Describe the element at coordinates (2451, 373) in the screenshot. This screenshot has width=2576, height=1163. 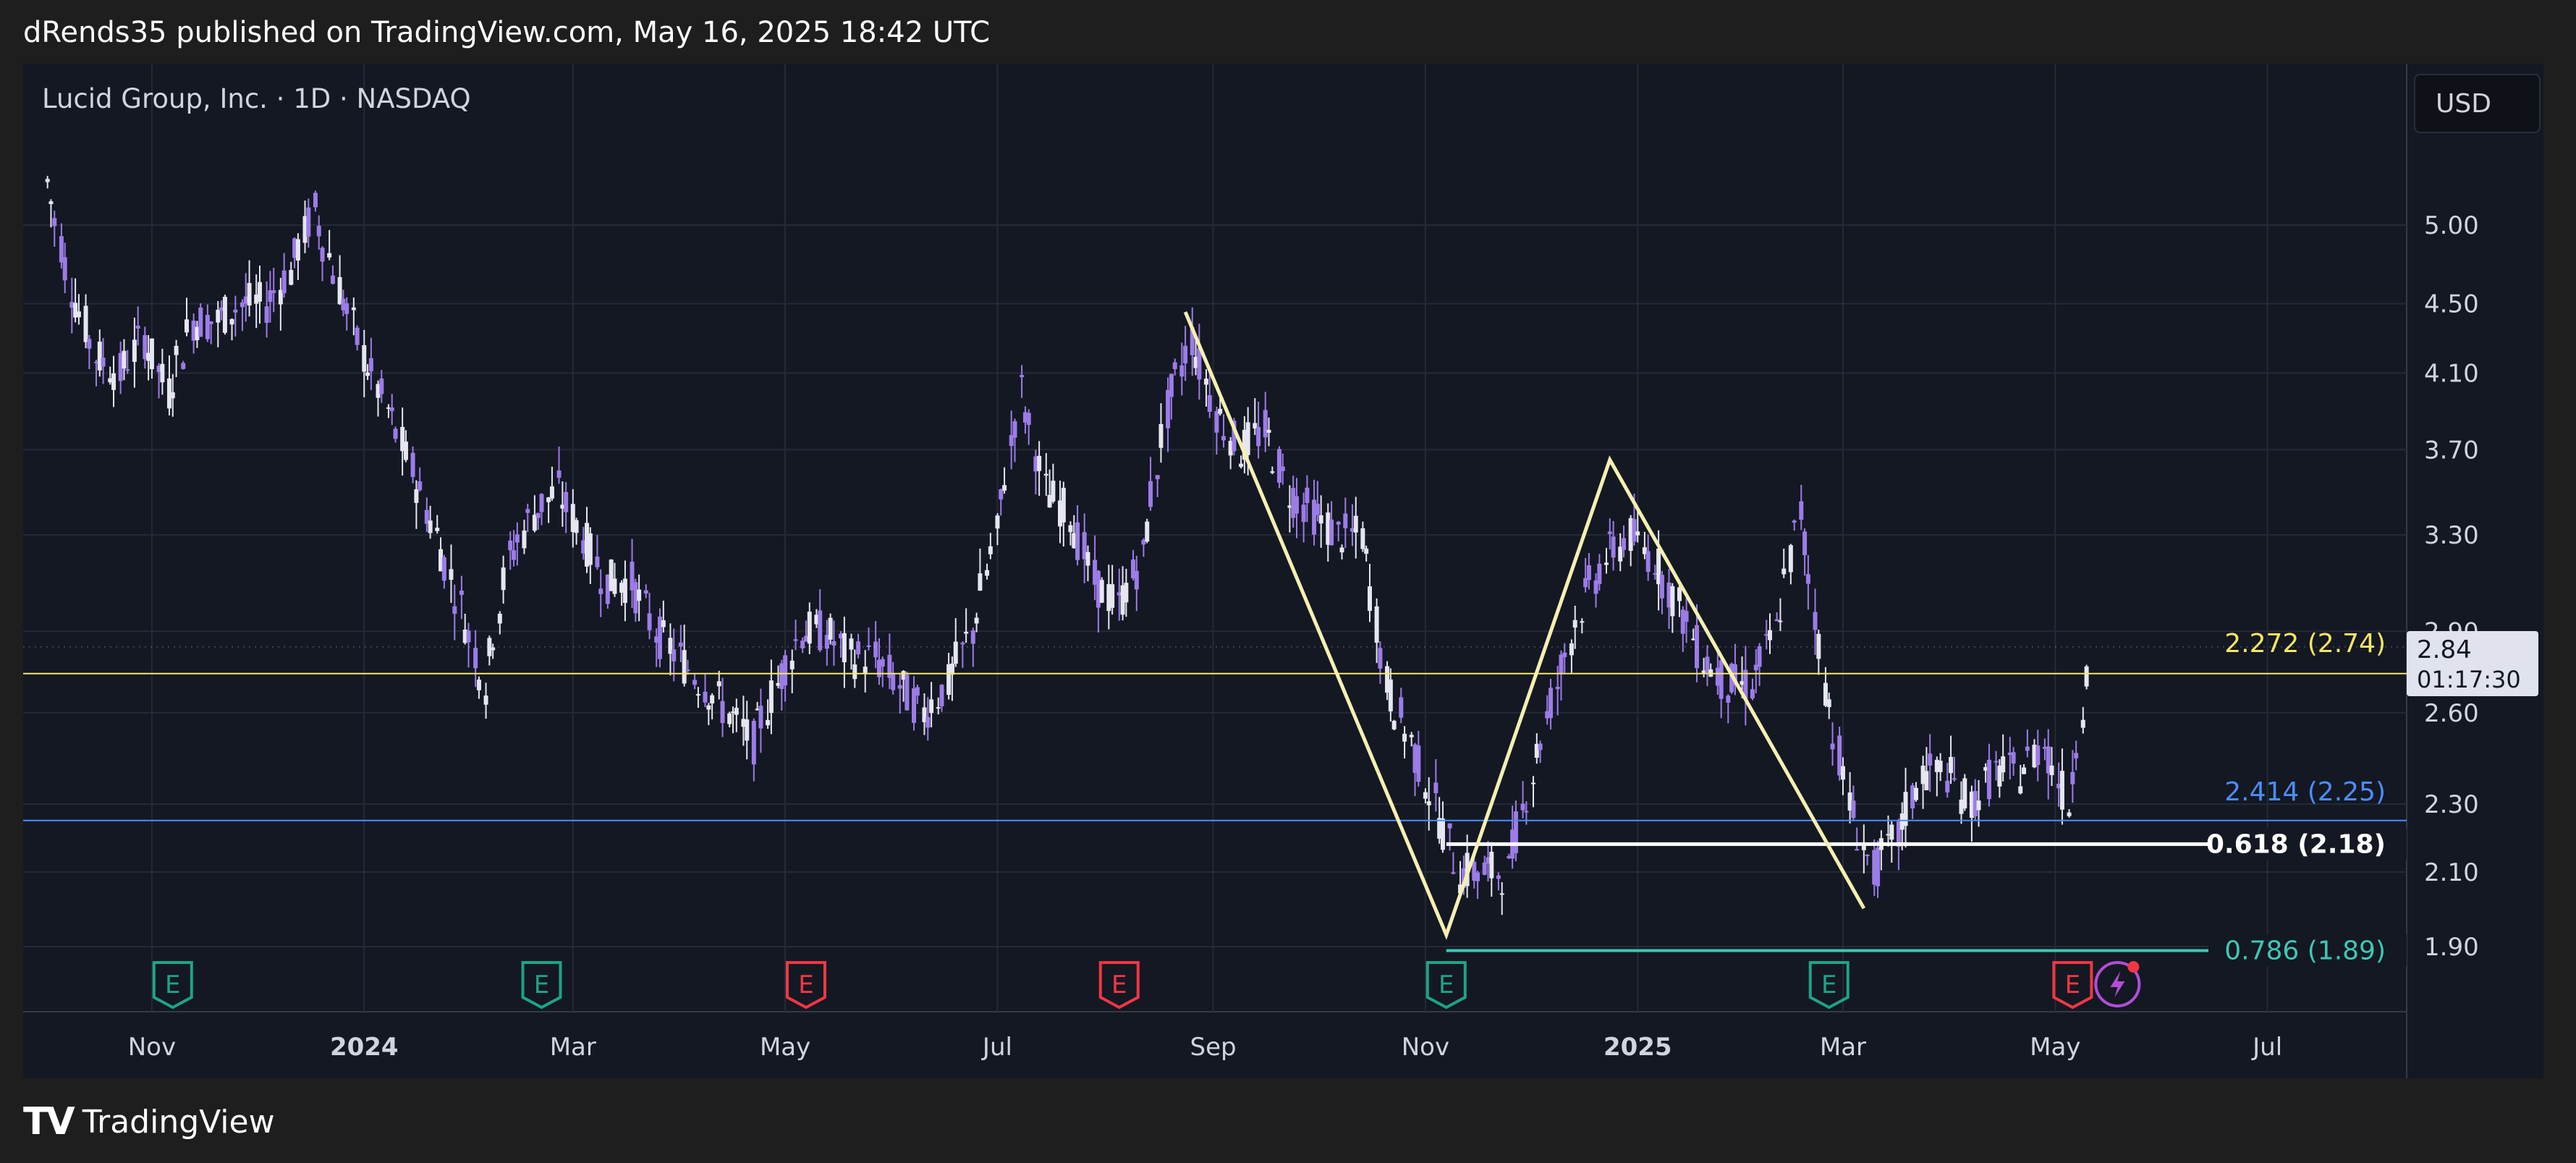
I see `y-tick-label: 4.10` at that location.